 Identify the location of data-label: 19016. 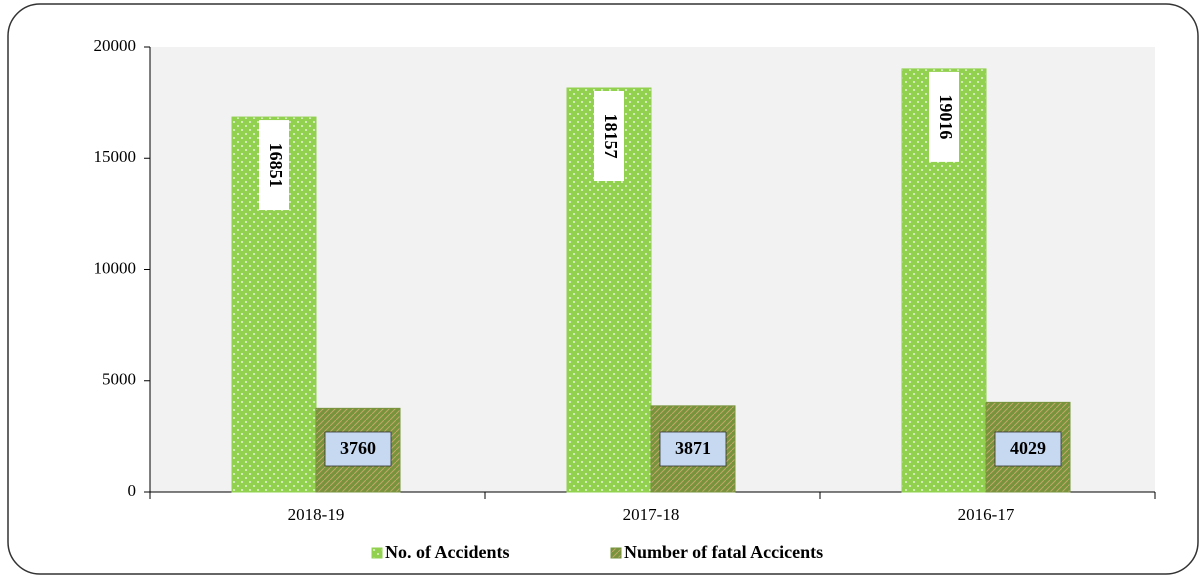
(946, 116).